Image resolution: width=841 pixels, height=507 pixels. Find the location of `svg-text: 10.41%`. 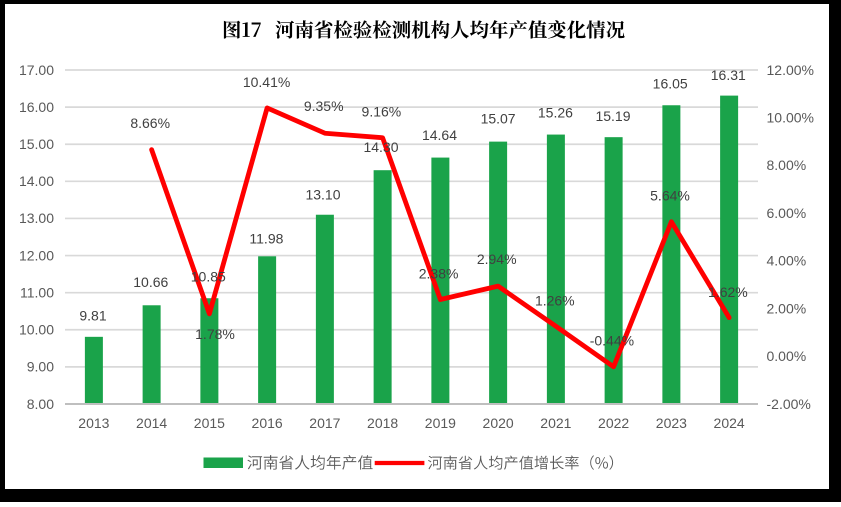

svg-text: 10.41% is located at coordinates (266, 82).